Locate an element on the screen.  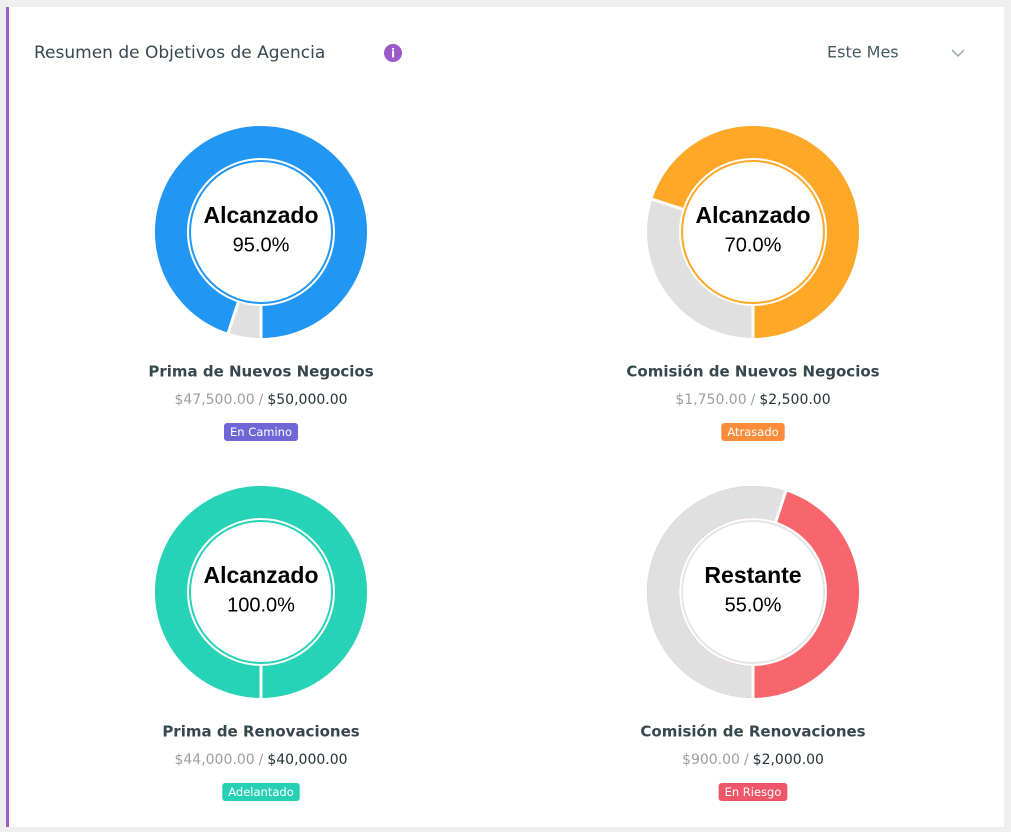
goal-amount: $2,500.00 is located at coordinates (794, 400).